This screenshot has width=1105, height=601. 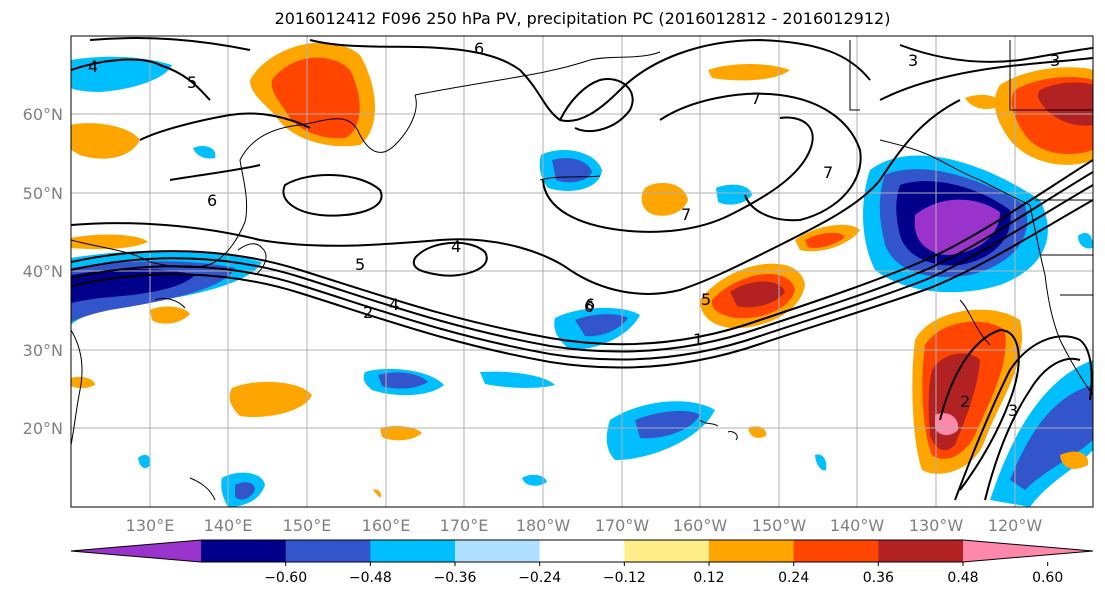 I want to click on lon-tick-label: 180°W, so click(x=543, y=525).